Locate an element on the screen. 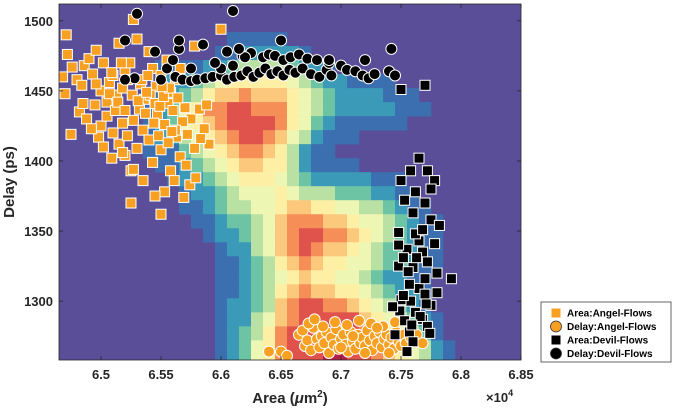 Image resolution: width=675 pixels, height=409 pixels. x-tick-label: 6.8 is located at coordinates (461, 374).